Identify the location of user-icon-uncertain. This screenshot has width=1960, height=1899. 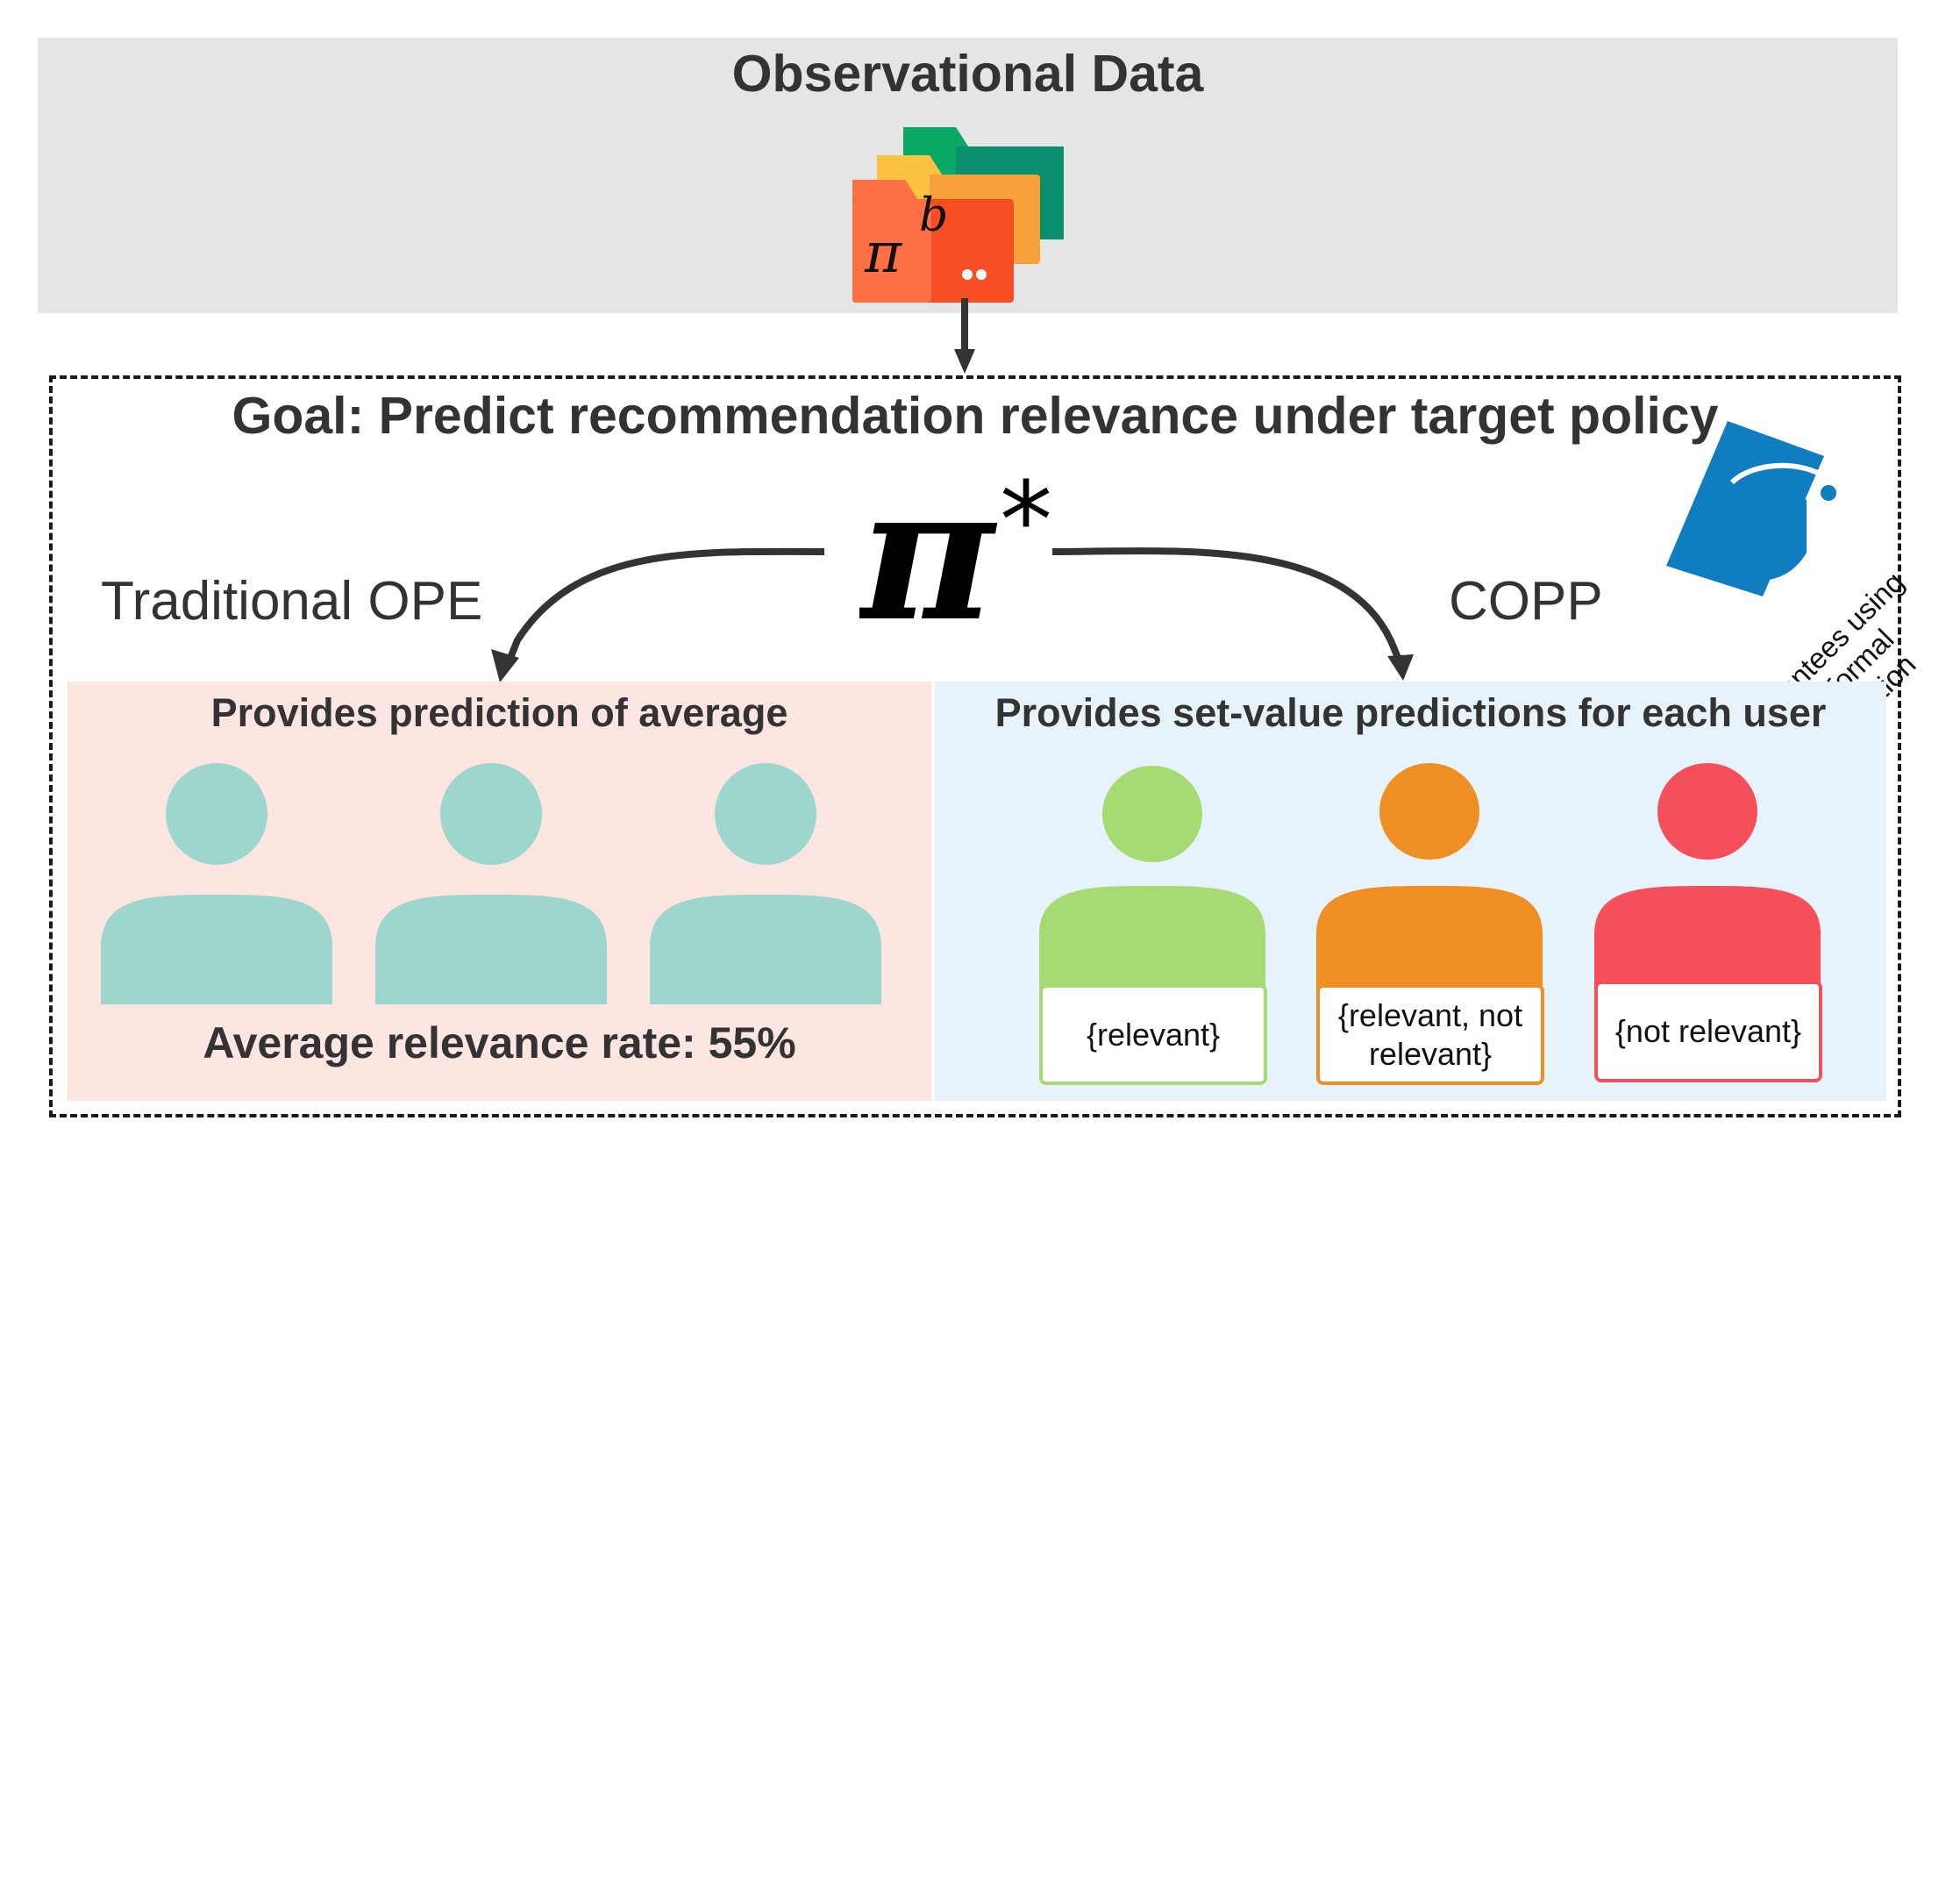
(1429, 877).